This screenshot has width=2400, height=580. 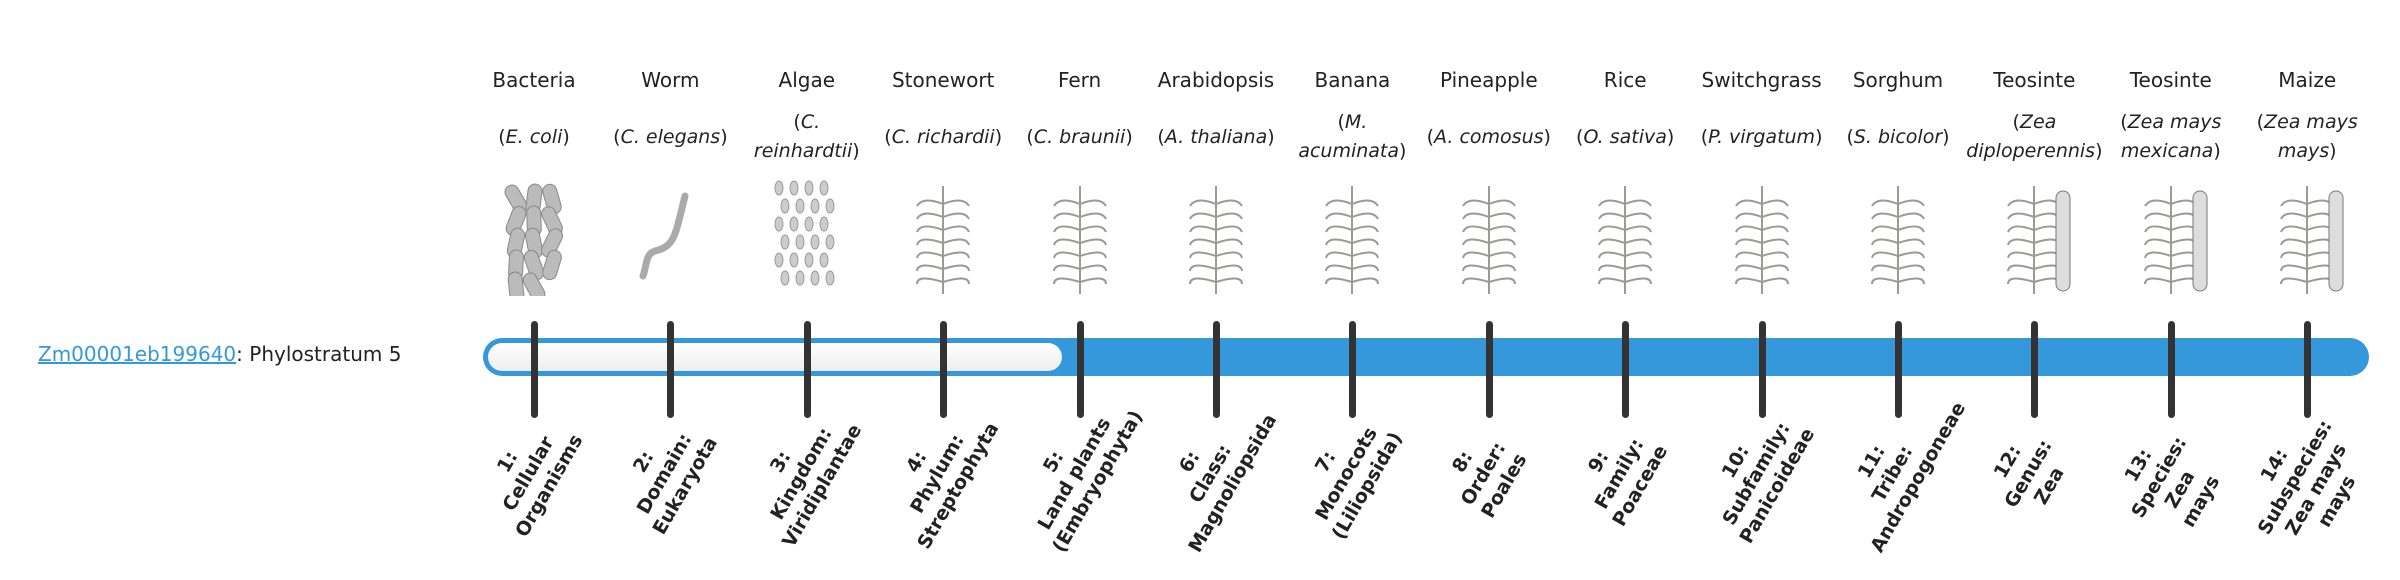 What do you see at coordinates (1755, 474) in the screenshot?
I see `stratum-label: 10: Subfamily: Panicoideae` at bounding box center [1755, 474].